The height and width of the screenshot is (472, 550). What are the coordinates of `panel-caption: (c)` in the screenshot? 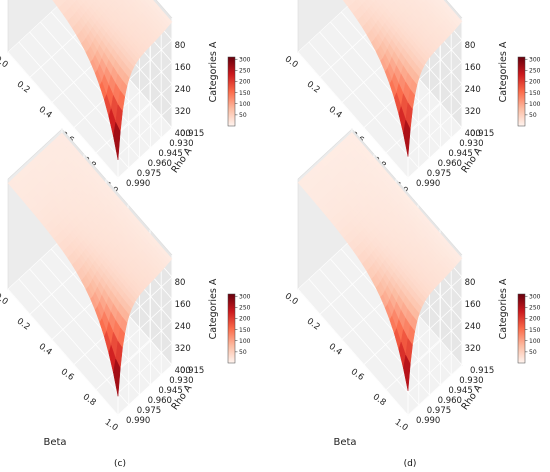 It's located at (120, 463).